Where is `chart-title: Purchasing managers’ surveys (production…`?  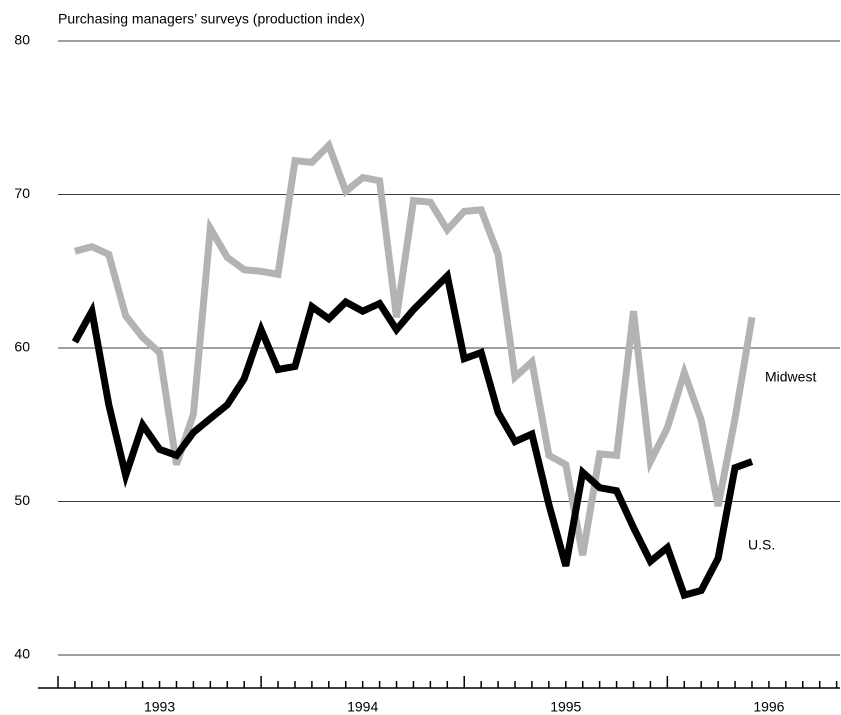 chart-title: Purchasing managers’ surveys (production… is located at coordinates (211, 19).